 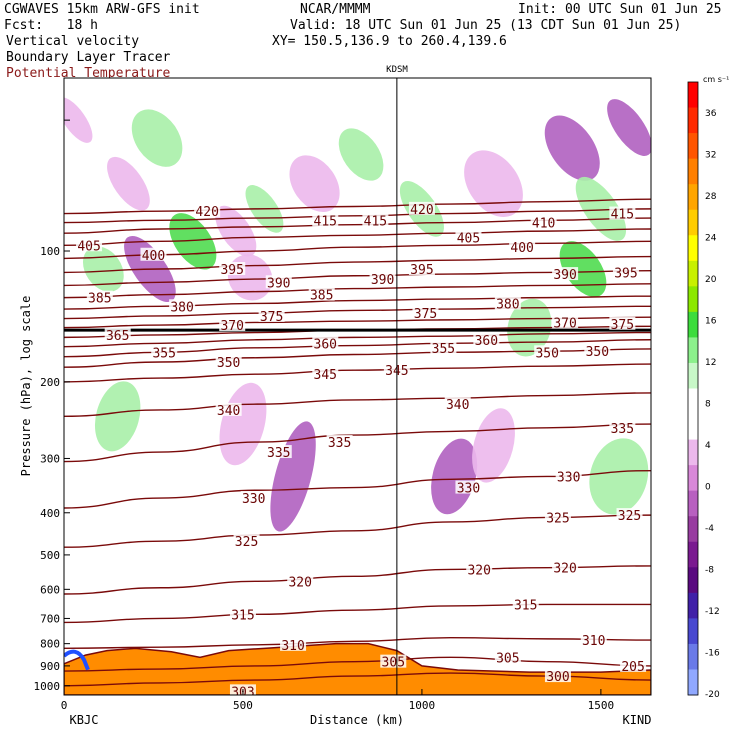 I want to click on y-tick-label: 900, so click(x=50, y=666).